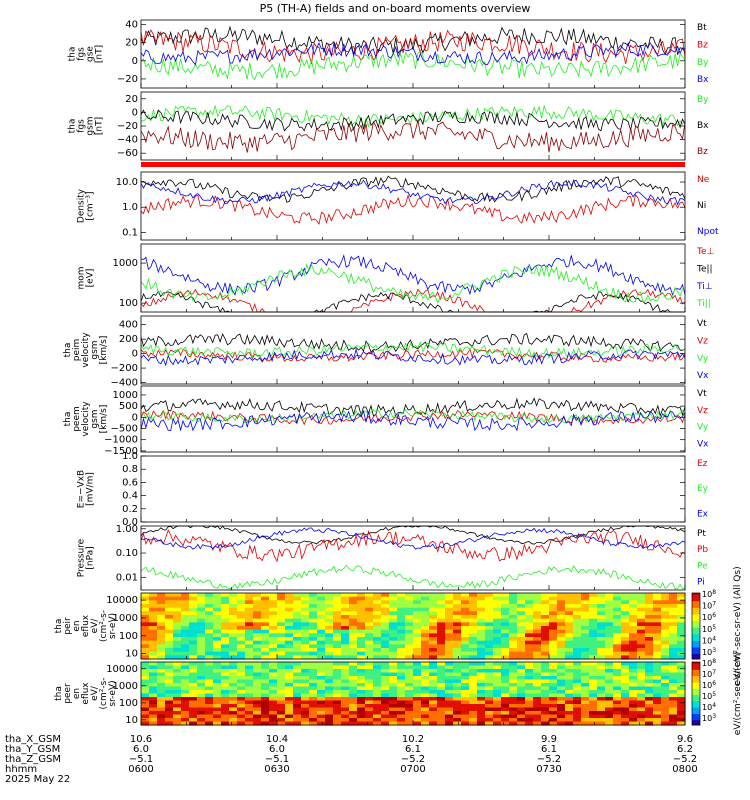 This screenshot has height=800, width=750. I want to click on colorbar-segment, so click(696, 675).